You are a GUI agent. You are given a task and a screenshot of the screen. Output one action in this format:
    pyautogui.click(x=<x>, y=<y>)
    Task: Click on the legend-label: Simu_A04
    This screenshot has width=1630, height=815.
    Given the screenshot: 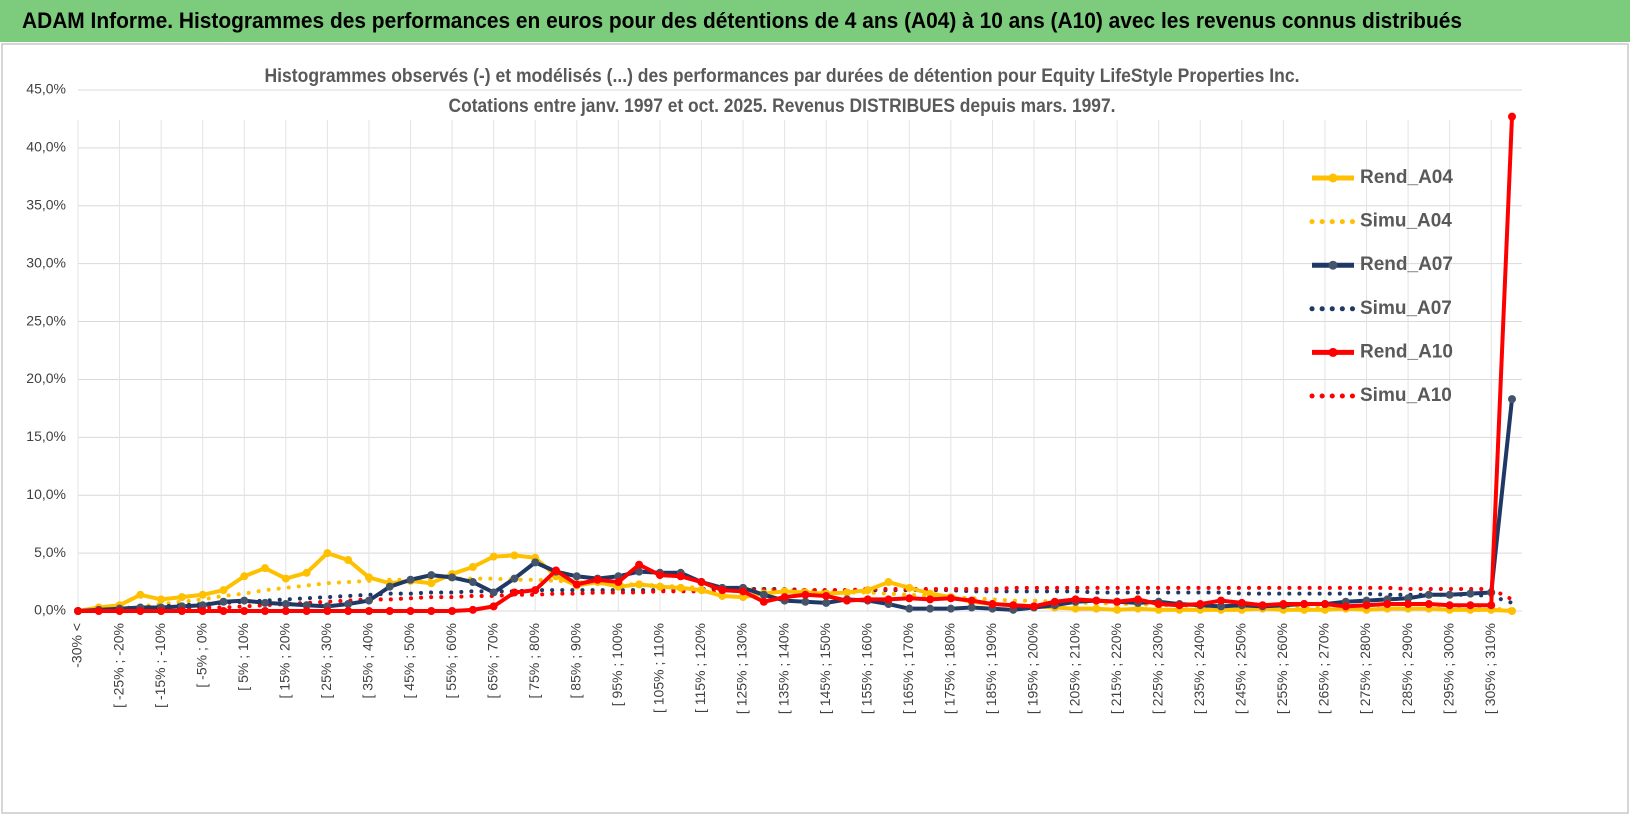 What is the action you would take?
    pyautogui.click(x=1406, y=221)
    